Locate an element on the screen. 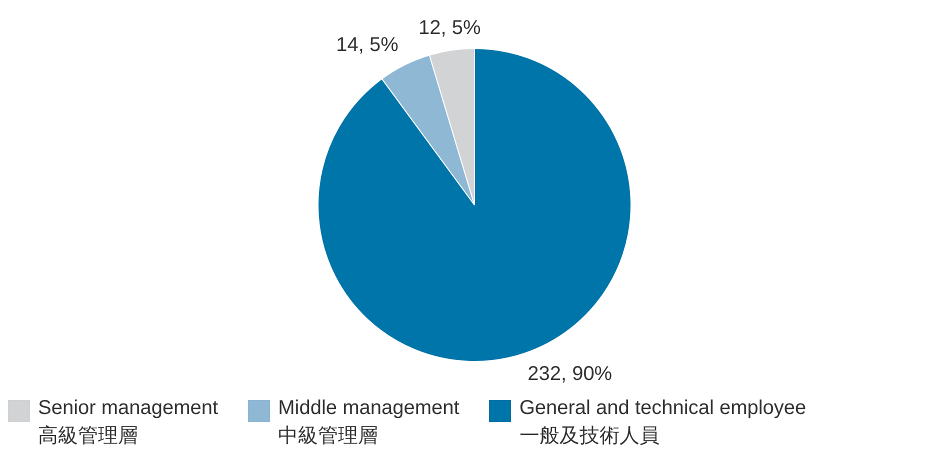 The height and width of the screenshot is (463, 949). data-label: 232, 90% is located at coordinates (570, 374).